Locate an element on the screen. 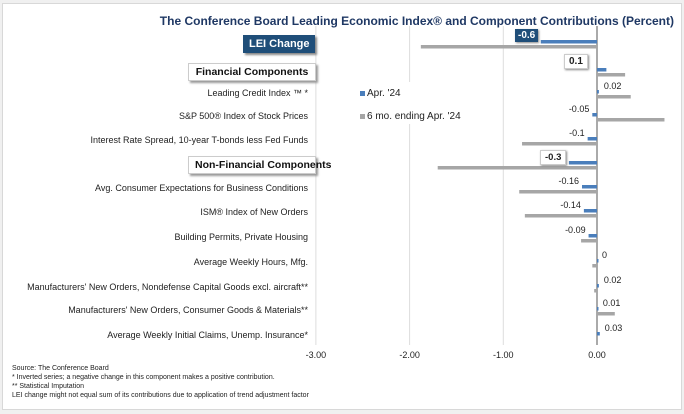 This screenshot has height=414, width=684. x-tick-label: -2.00 is located at coordinates (409, 355).